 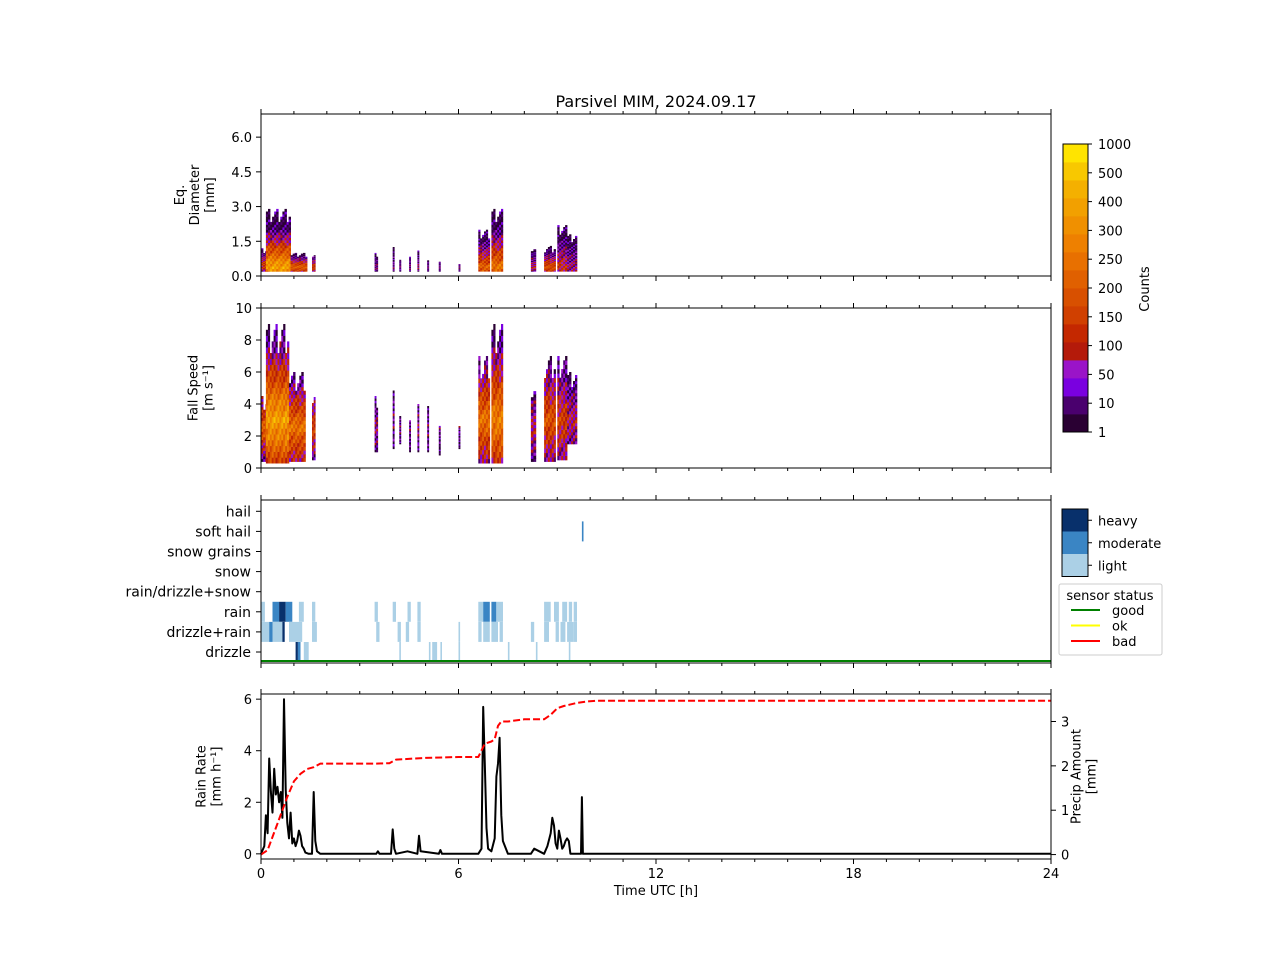 What do you see at coordinates (188, 593) in the screenshot?
I see `category-label: rain/drizzle+snow` at bounding box center [188, 593].